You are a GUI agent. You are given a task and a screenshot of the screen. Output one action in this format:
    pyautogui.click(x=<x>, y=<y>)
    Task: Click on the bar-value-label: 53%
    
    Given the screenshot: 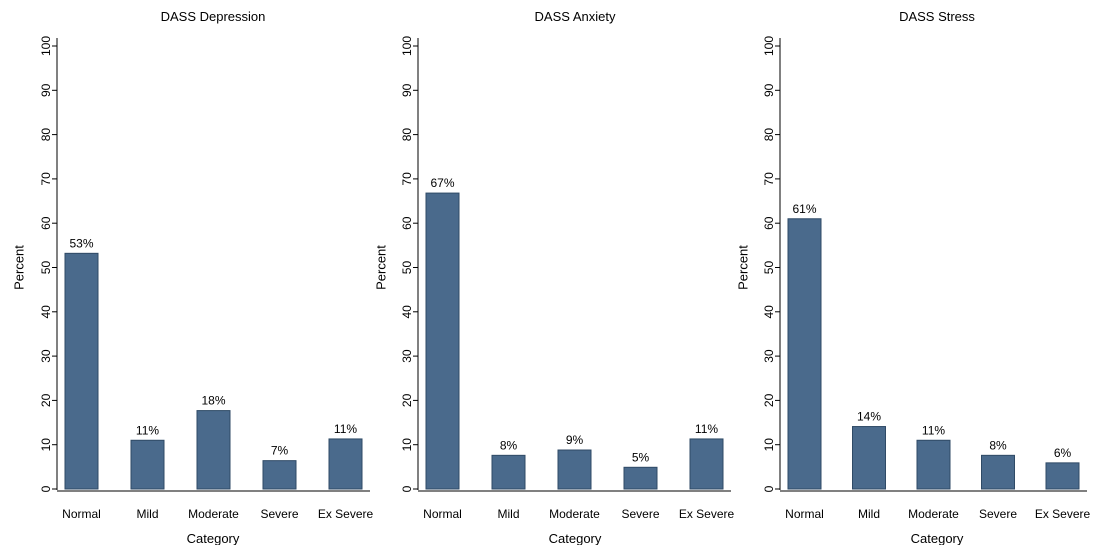 What is the action you would take?
    pyautogui.click(x=81, y=243)
    